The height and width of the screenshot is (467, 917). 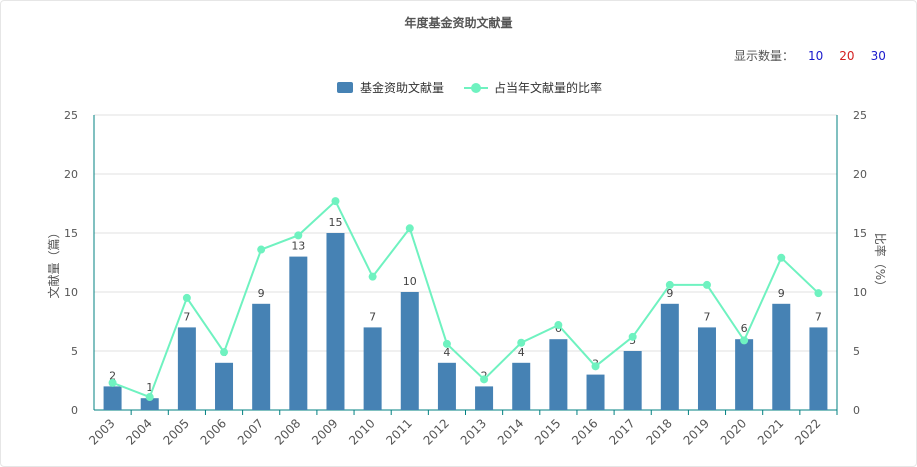 I want to click on x-tick-label: 2019, so click(x=696, y=431).